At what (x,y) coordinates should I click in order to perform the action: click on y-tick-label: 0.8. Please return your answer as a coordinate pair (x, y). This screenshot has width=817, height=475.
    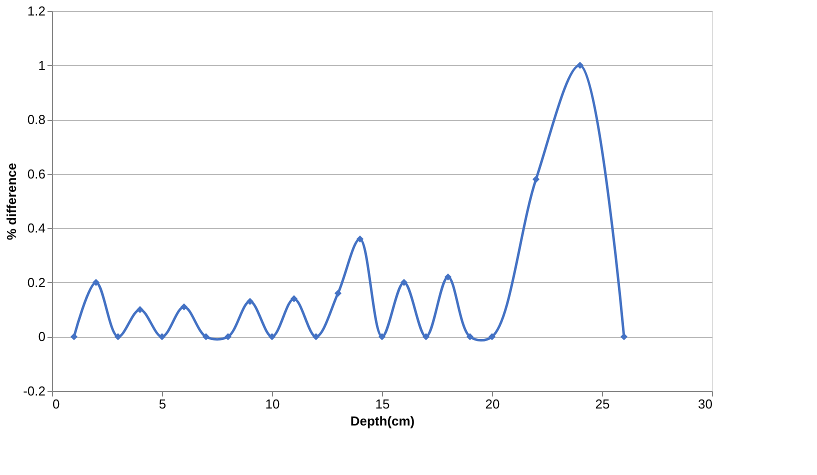
    Looking at the image, I should click on (36, 120).